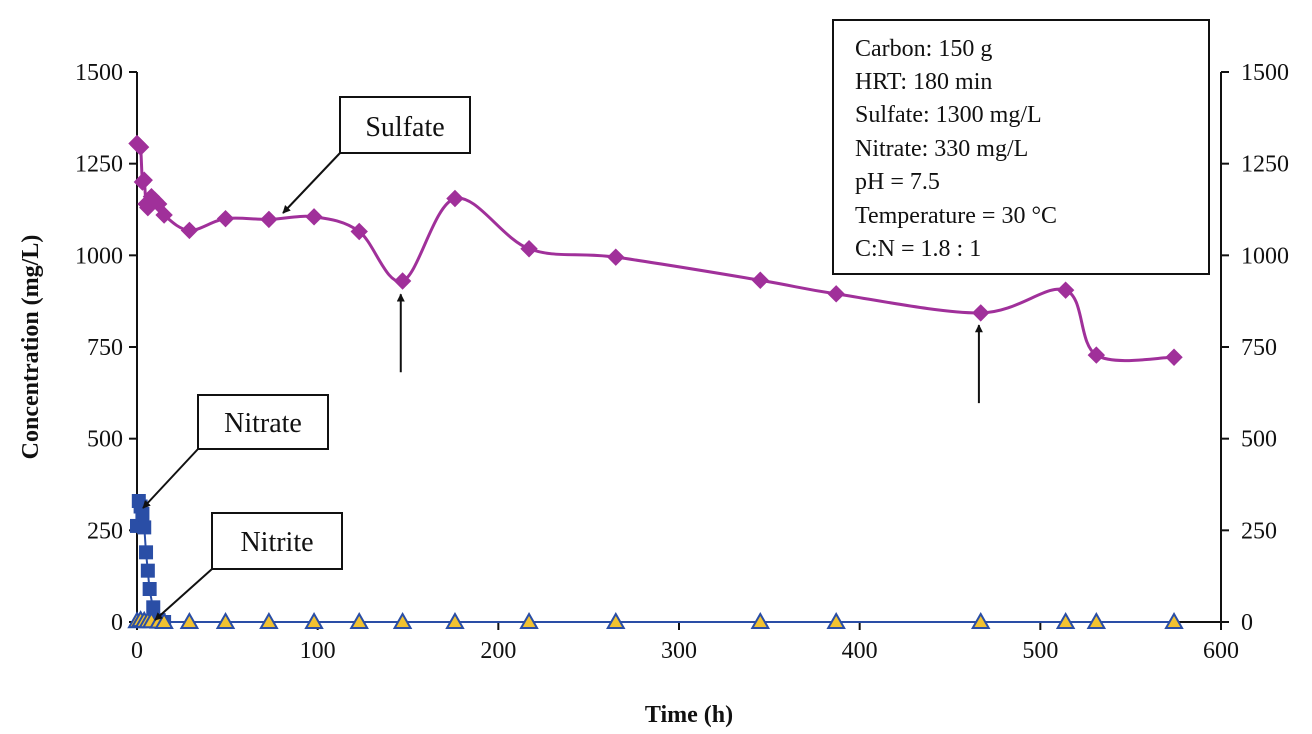 Image resolution: width=1312 pixels, height=734 pixels. I want to click on y-tick-label: 1000, so click(99, 256).